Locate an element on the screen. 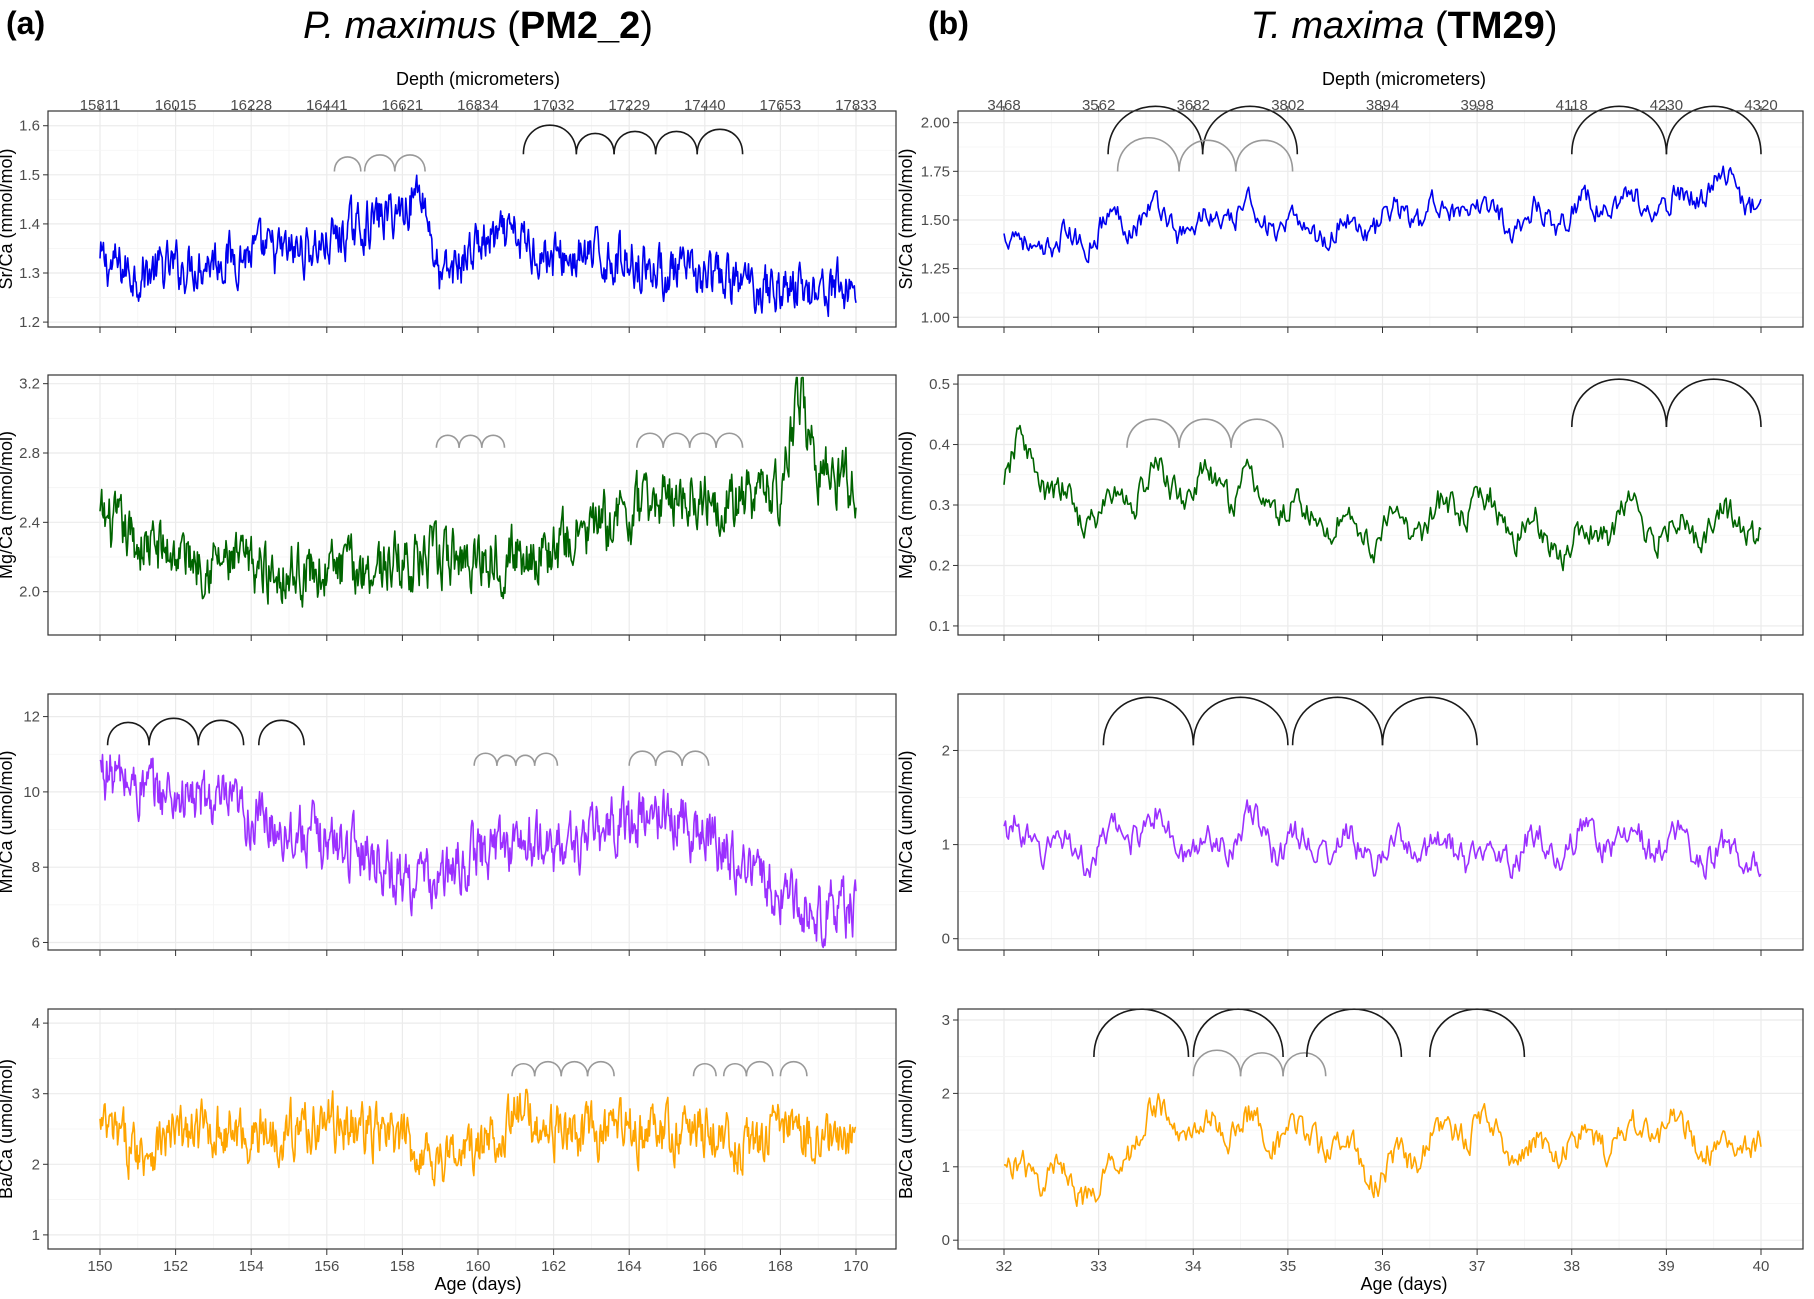 The height and width of the screenshot is (1299, 1814). x-tick-label: 40 is located at coordinates (1761, 1266).